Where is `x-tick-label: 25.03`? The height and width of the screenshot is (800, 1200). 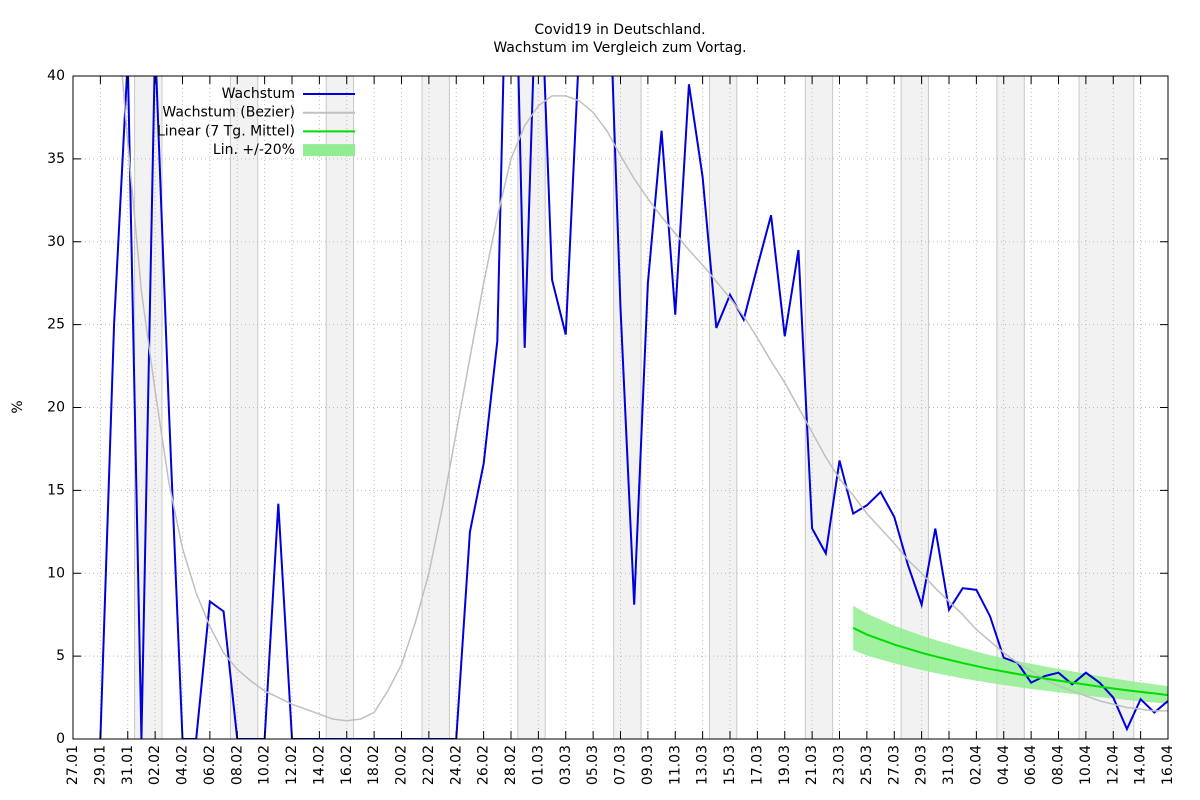
x-tick-label: 25.03 is located at coordinates (867, 765).